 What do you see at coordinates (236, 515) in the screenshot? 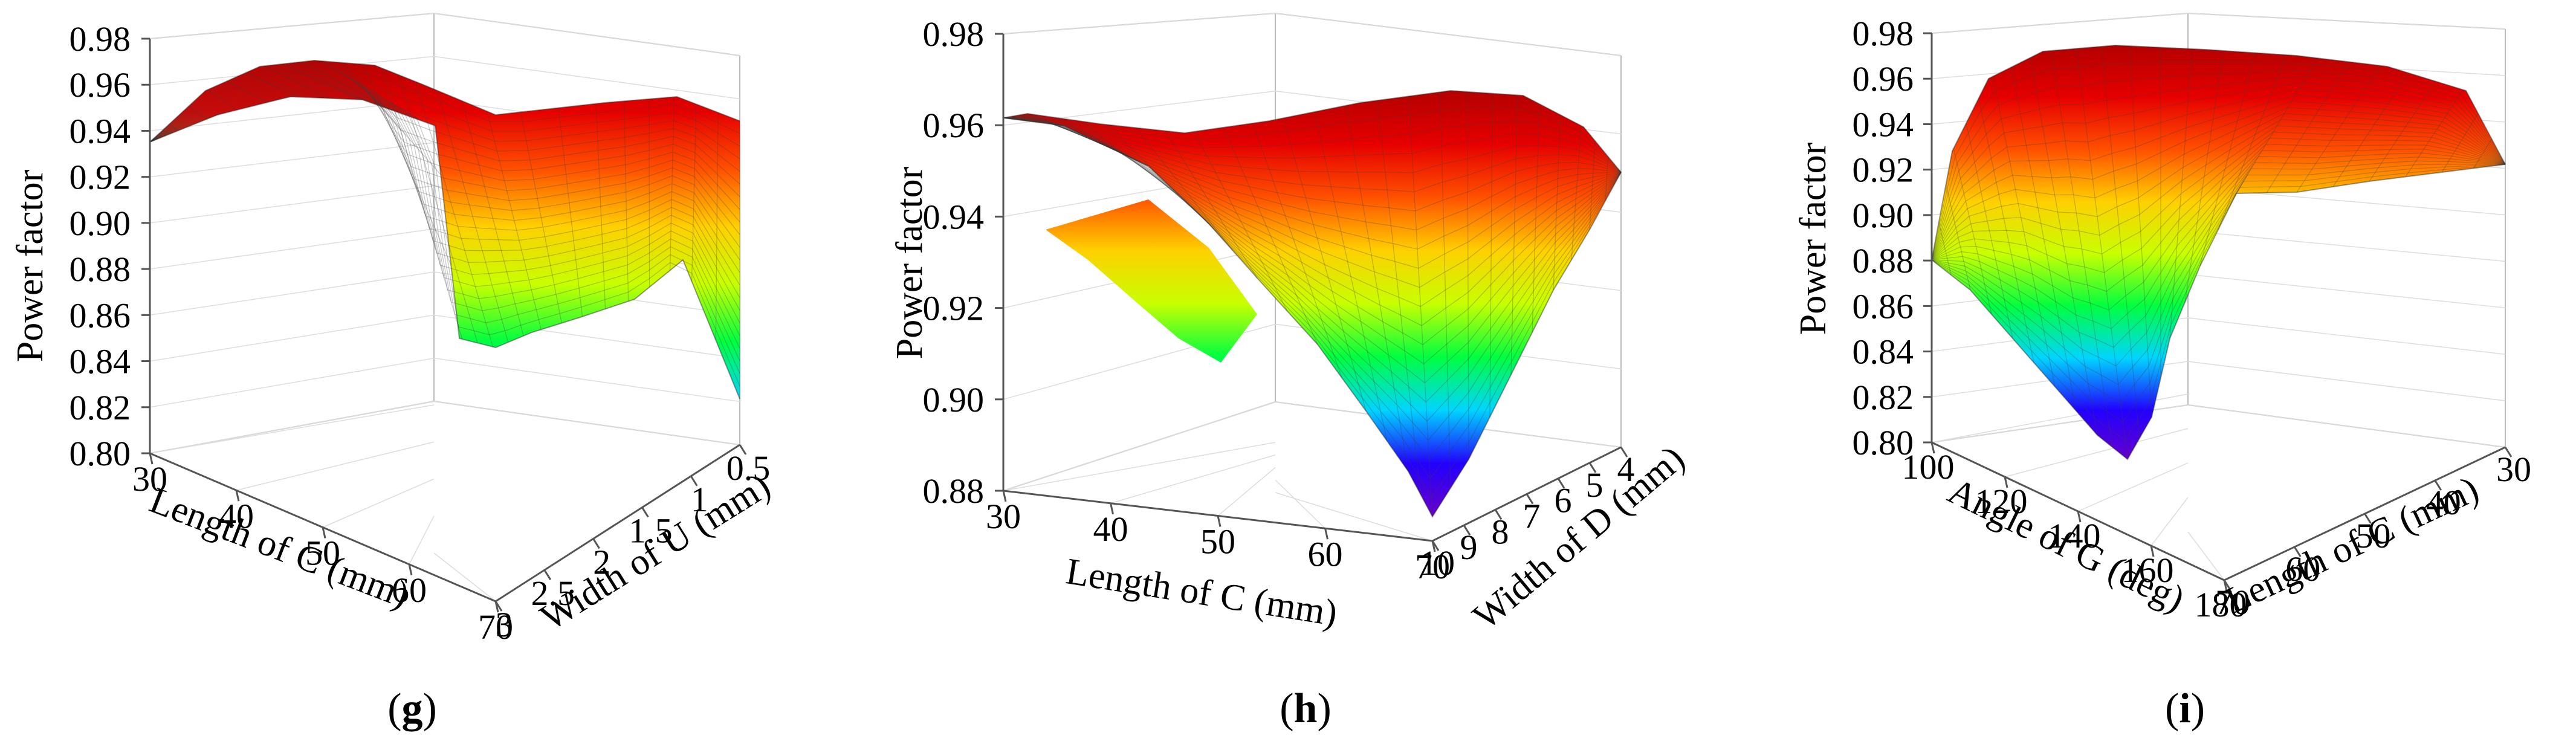
I see `g-x-tick-label: 40` at bounding box center [236, 515].